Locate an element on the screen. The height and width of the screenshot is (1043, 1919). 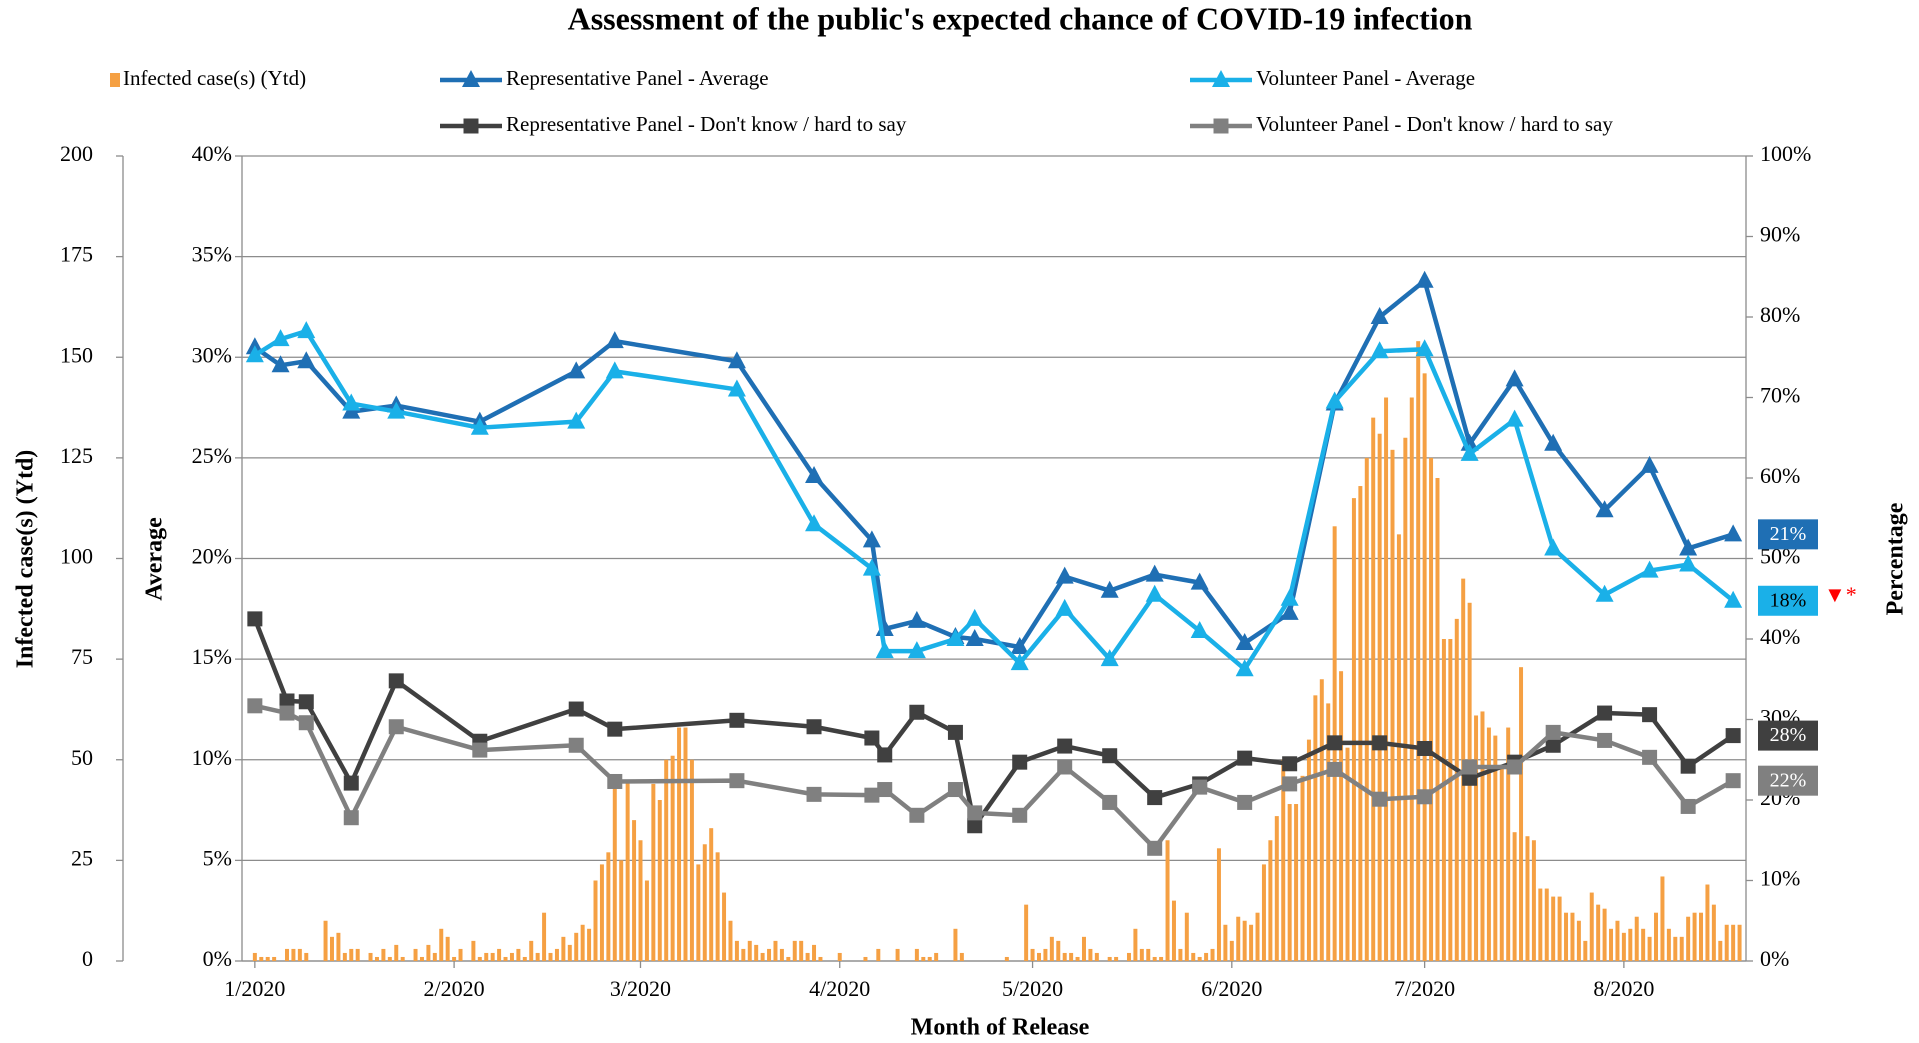
y-axis-title: Infected case(s) (Ytd) is located at coordinates (26, 559).